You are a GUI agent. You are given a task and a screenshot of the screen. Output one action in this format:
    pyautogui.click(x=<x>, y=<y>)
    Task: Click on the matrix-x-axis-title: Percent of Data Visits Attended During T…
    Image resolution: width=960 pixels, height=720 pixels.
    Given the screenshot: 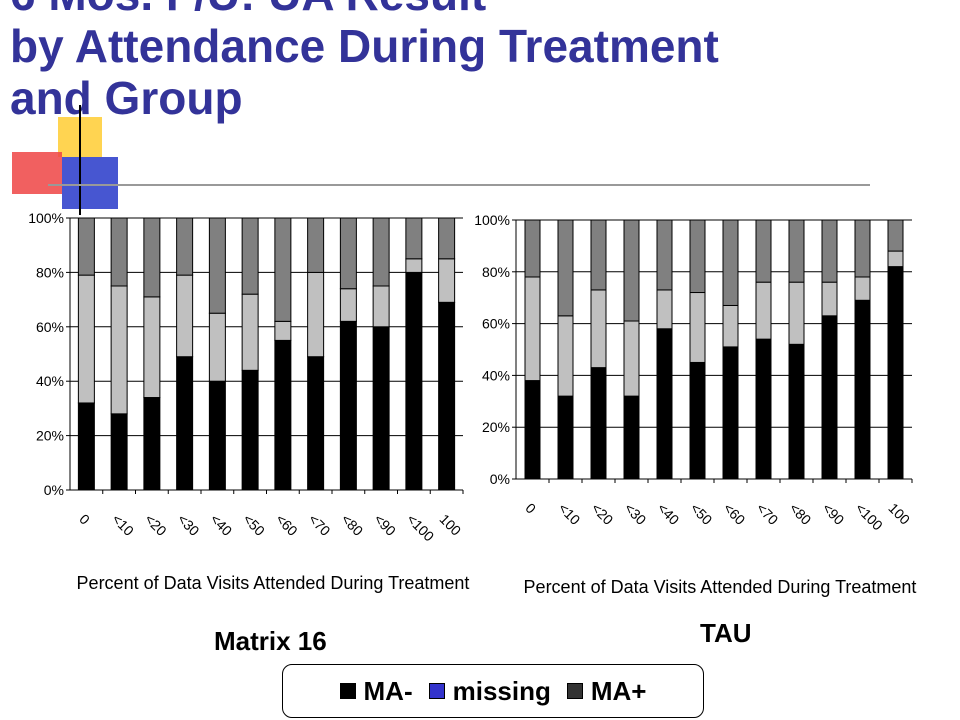 What is the action you would take?
    pyautogui.click(x=273, y=583)
    